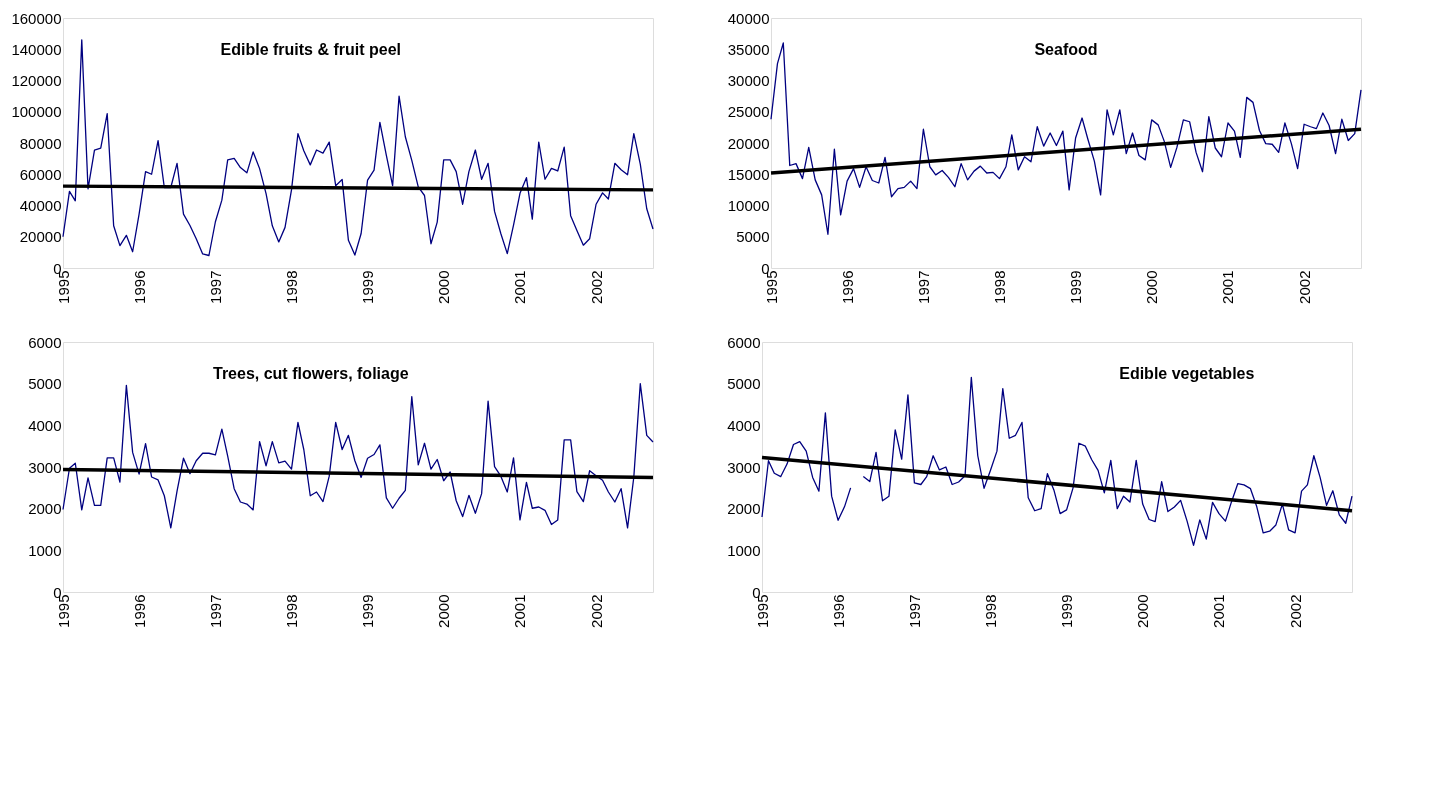 The height and width of the screenshot is (801, 1429). What do you see at coordinates (40, 174) in the screenshot?
I see `y-tick-label: 60000` at bounding box center [40, 174].